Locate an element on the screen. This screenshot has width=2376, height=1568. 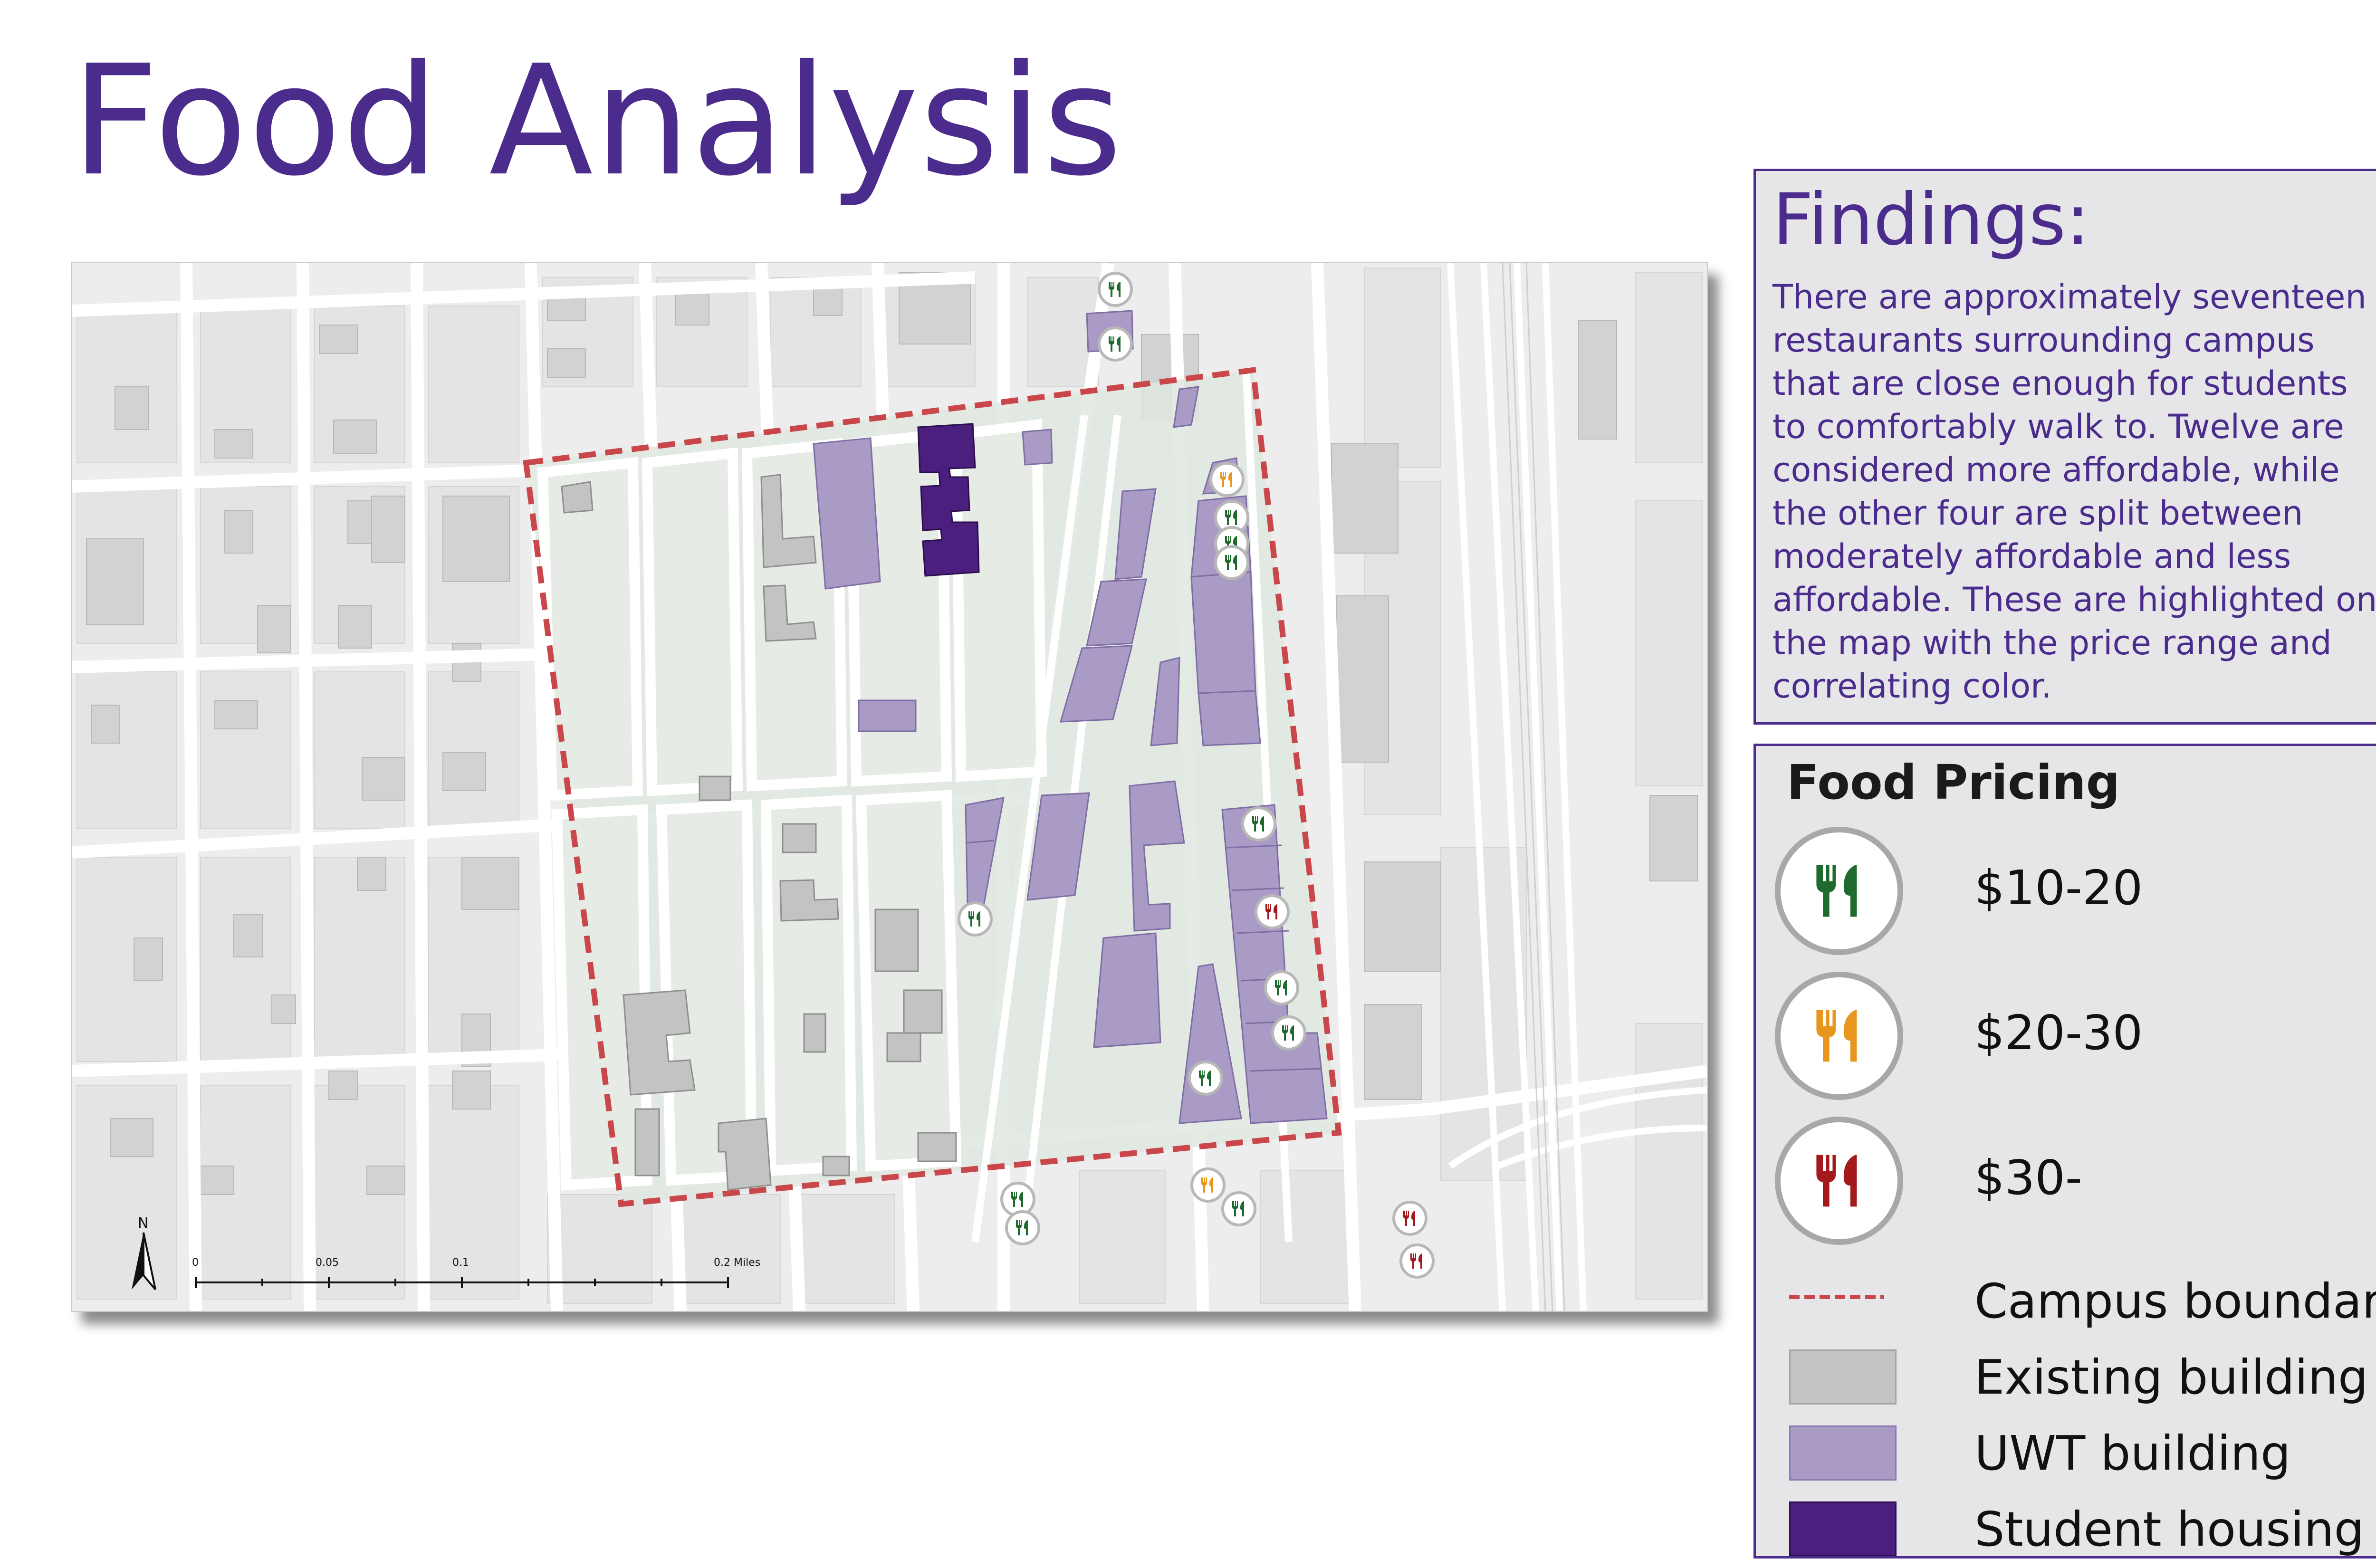
legend-label: Existing building is located at coordinates (2171, 1377).